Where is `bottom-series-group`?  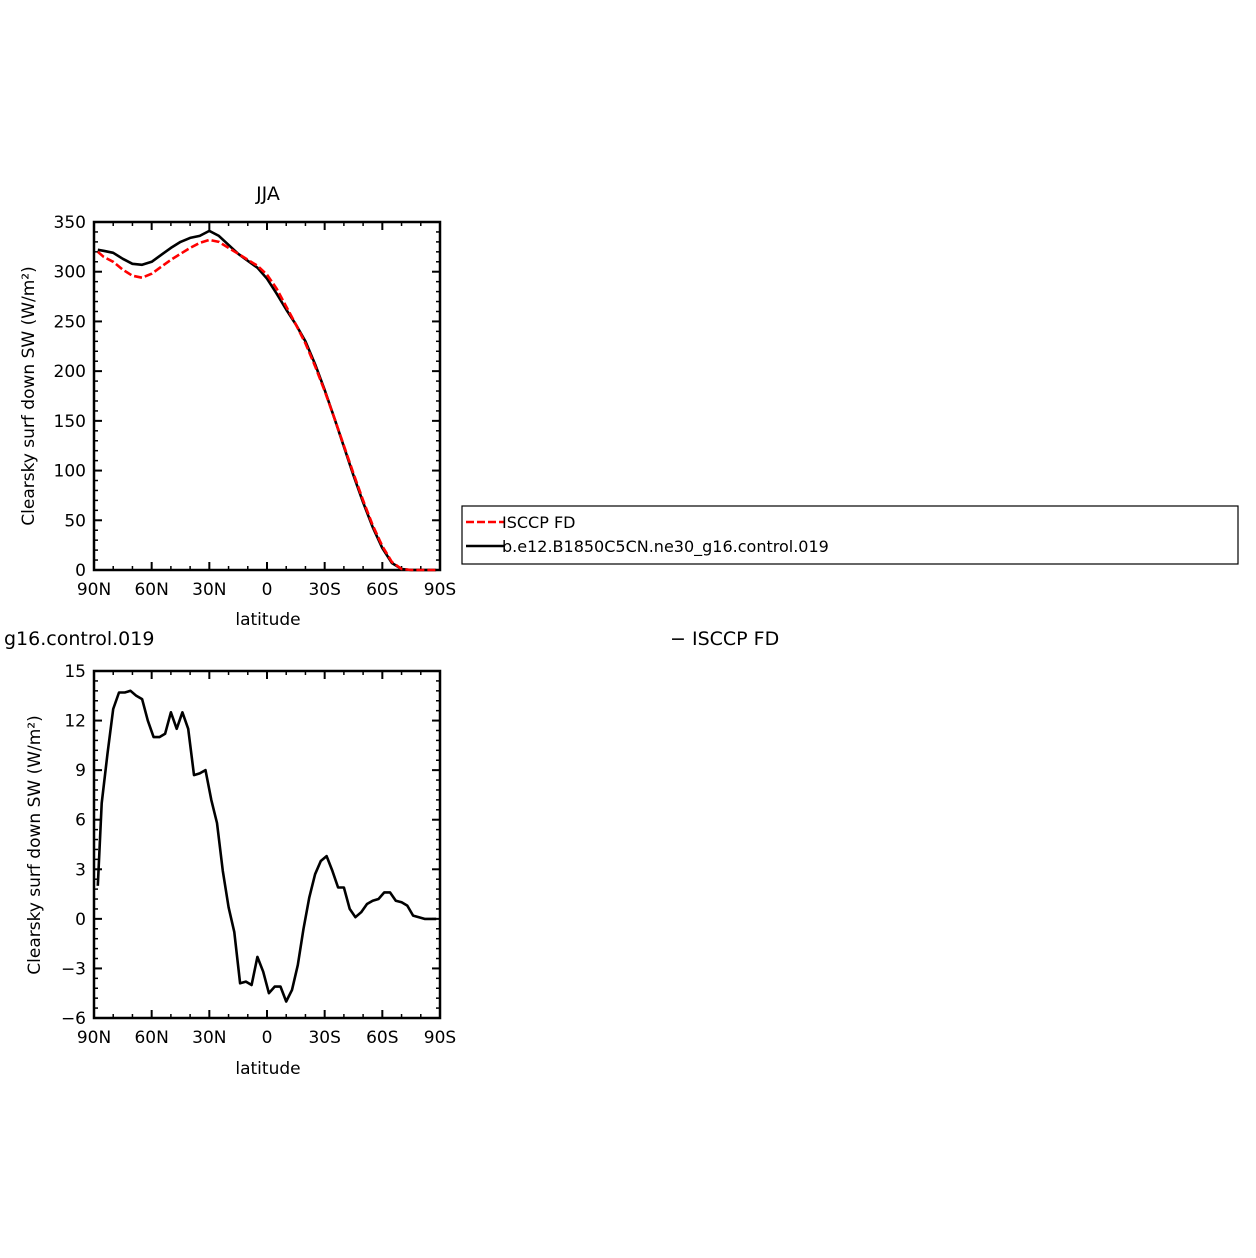
bottom-series-group is located at coordinates (266, 846).